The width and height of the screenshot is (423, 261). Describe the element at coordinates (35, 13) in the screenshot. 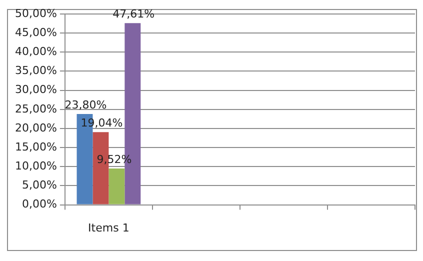

I see `y-tick-label: 50,00%` at that location.